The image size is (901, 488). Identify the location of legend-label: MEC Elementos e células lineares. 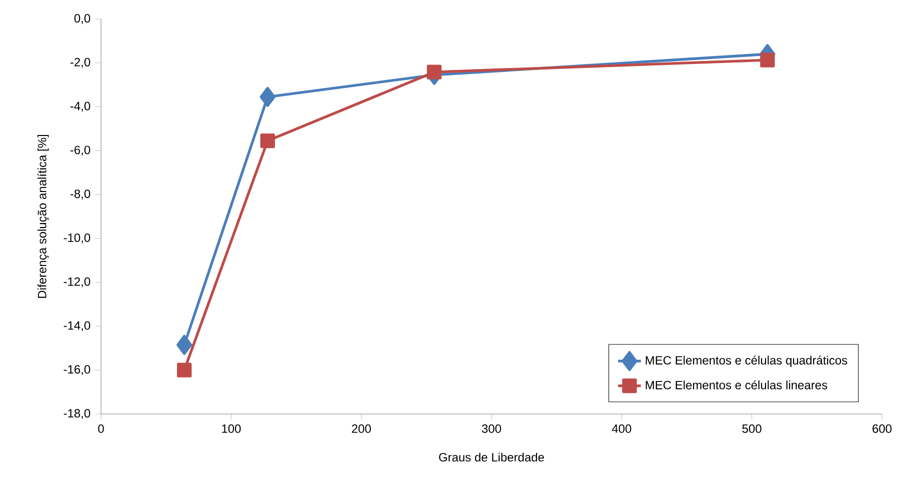
(737, 385).